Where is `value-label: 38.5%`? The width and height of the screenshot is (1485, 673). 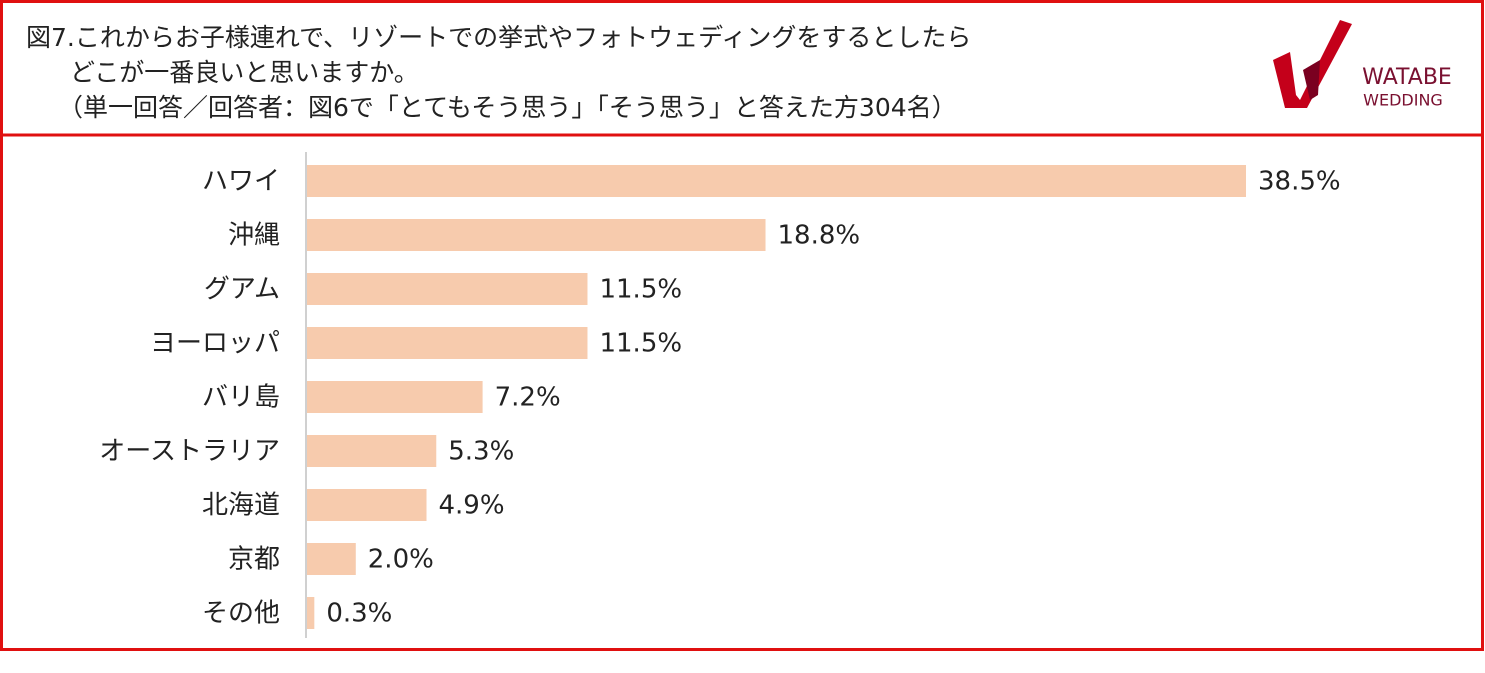
value-label: 38.5% is located at coordinates (1299, 182).